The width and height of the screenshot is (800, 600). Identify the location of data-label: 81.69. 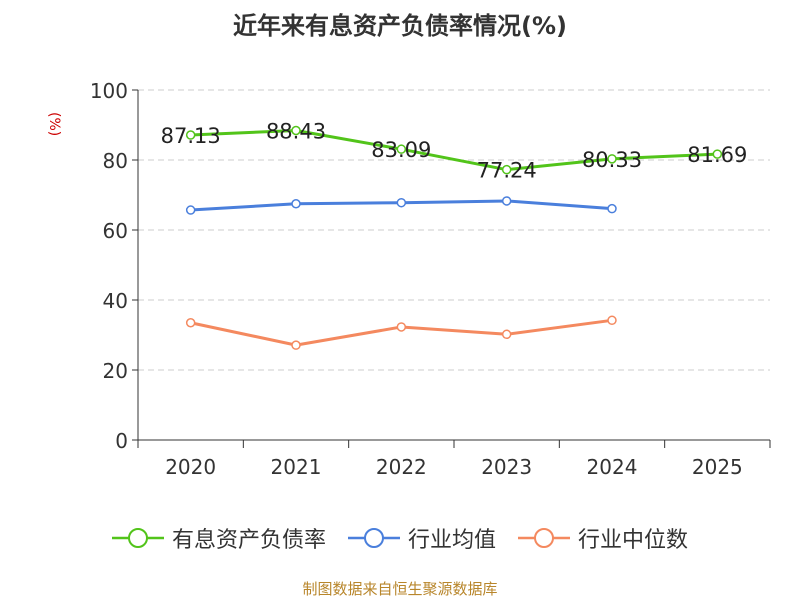
(717, 155).